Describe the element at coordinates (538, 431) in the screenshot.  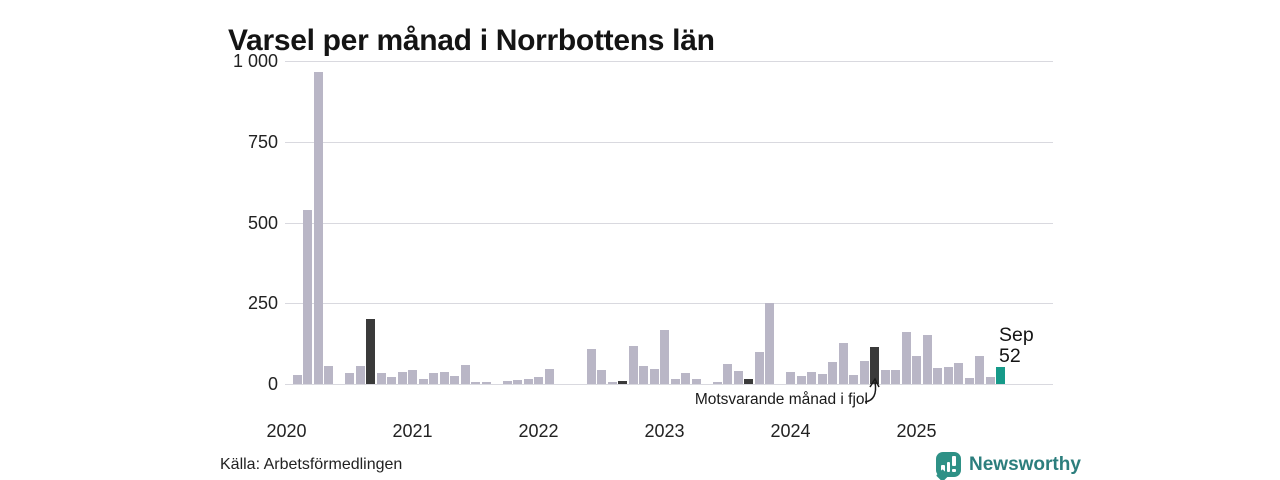
I see `x-axis-year-label: 2022` at that location.